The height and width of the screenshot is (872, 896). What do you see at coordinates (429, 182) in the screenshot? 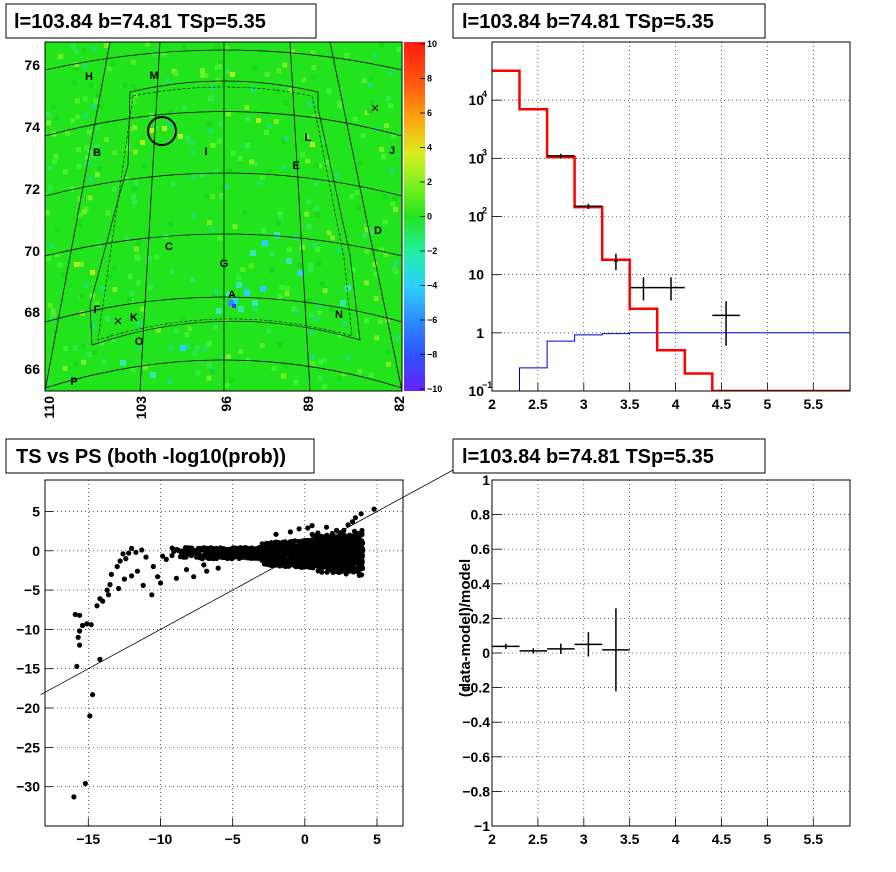
I see `color-scale-tick-label: 2` at bounding box center [429, 182].